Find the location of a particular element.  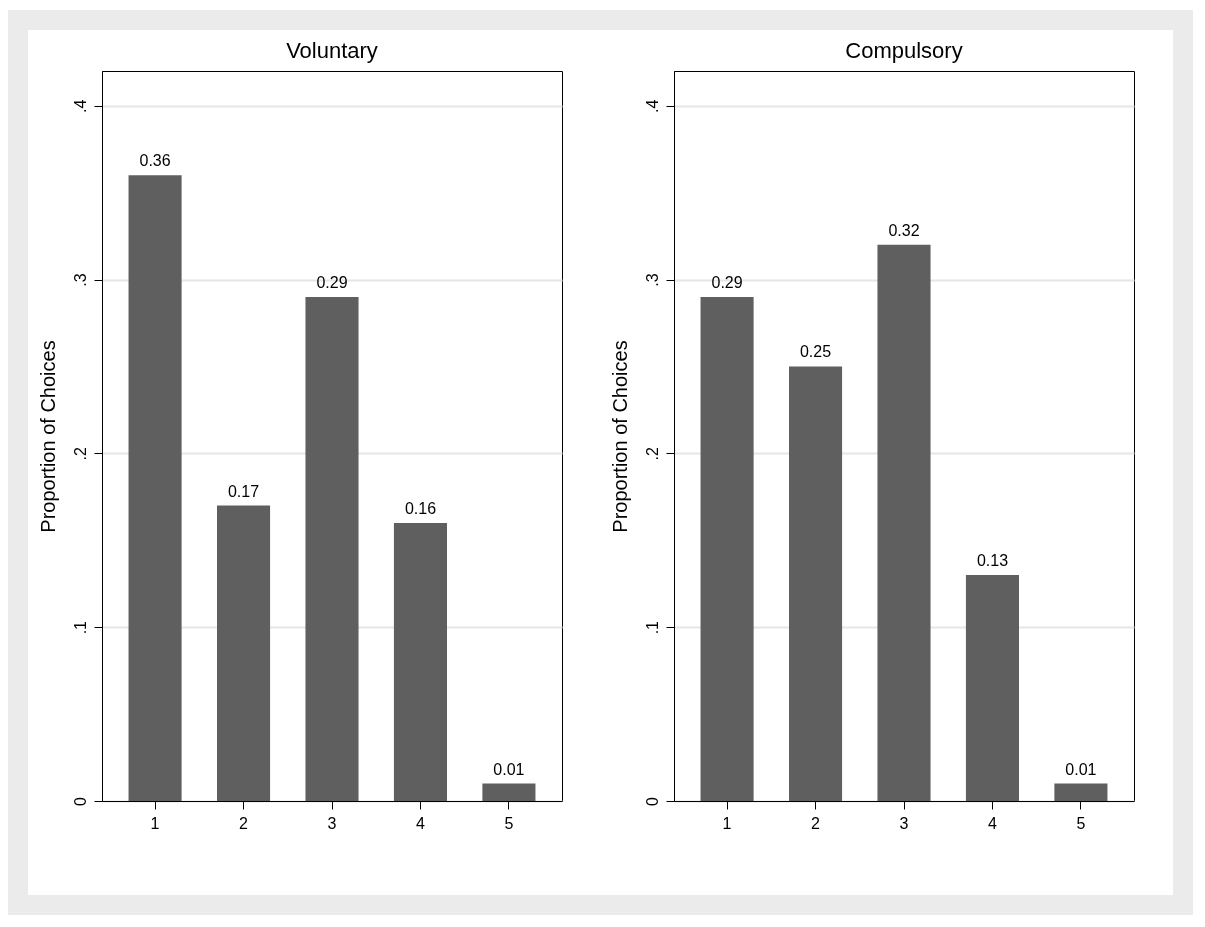

data-label: 0.25 is located at coordinates (815, 352).